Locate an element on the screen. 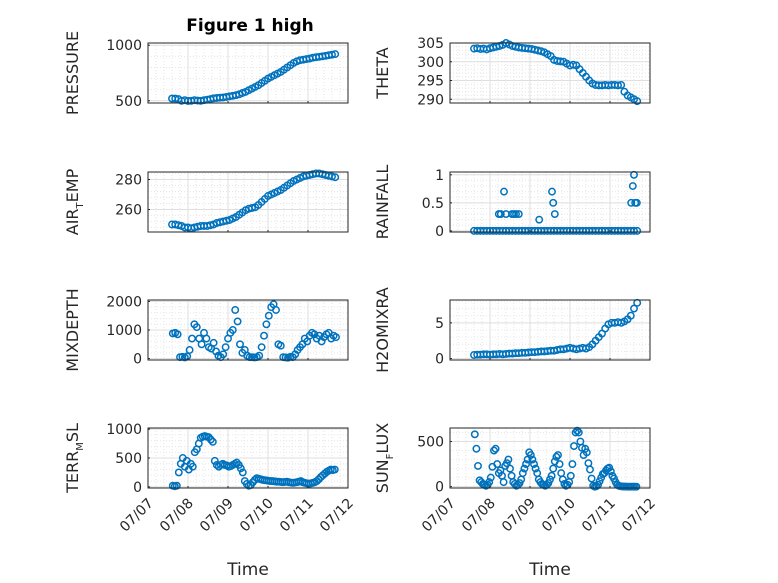 Image resolution: width=778 pixels, height=583 pixels. subplot-mixdepth: 0 1000 2000 MIXDEPTH is located at coordinates (206, 330).